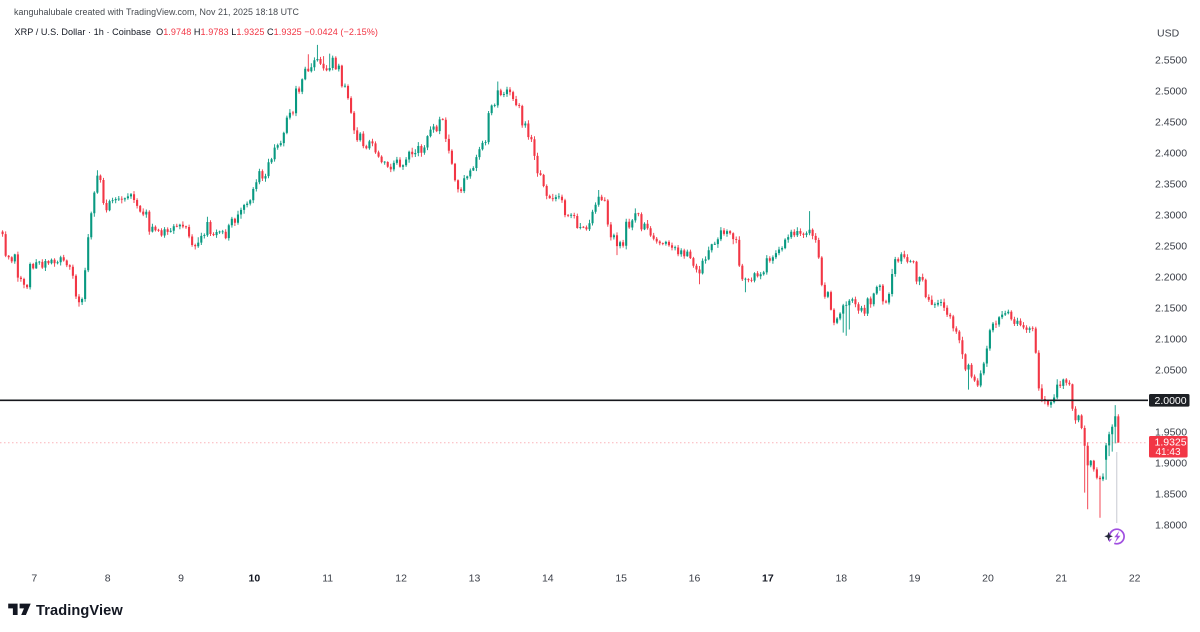  I want to click on svg-text: 2.1000, so click(1171, 339).